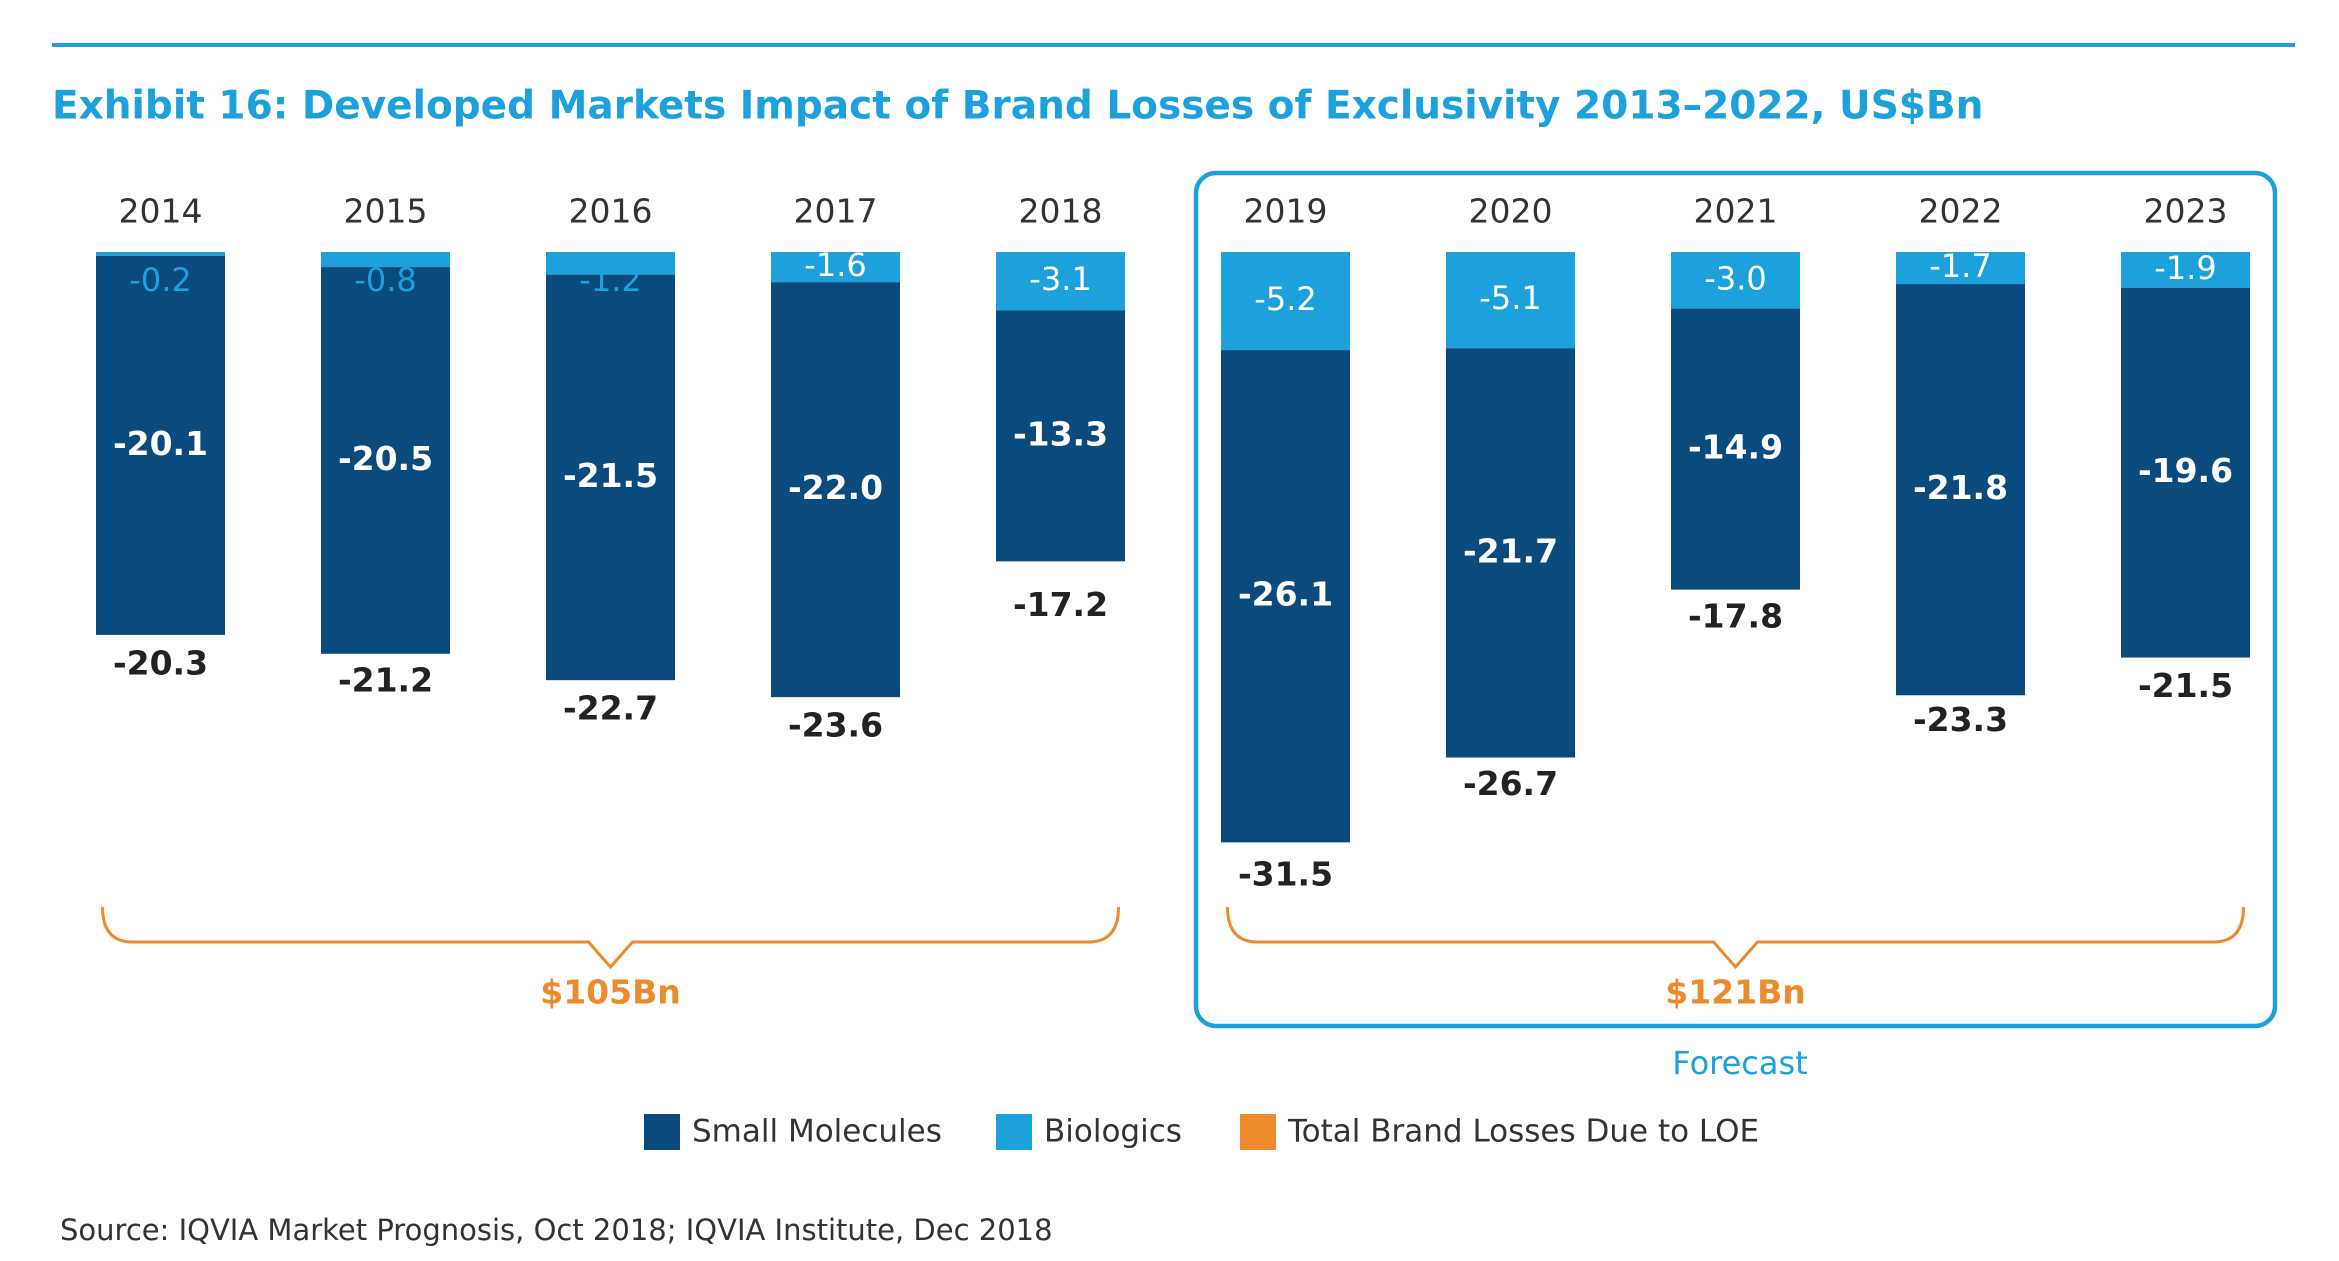  What do you see at coordinates (1113, 1132) in the screenshot?
I see `legend-label: Biologics` at bounding box center [1113, 1132].